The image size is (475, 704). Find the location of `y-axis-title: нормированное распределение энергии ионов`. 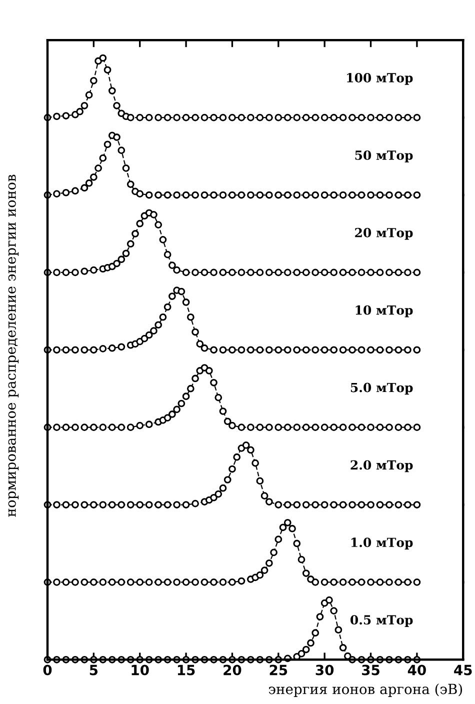

y-axis-title: нормированное распределение энергии ионов is located at coordinates (13, 345).